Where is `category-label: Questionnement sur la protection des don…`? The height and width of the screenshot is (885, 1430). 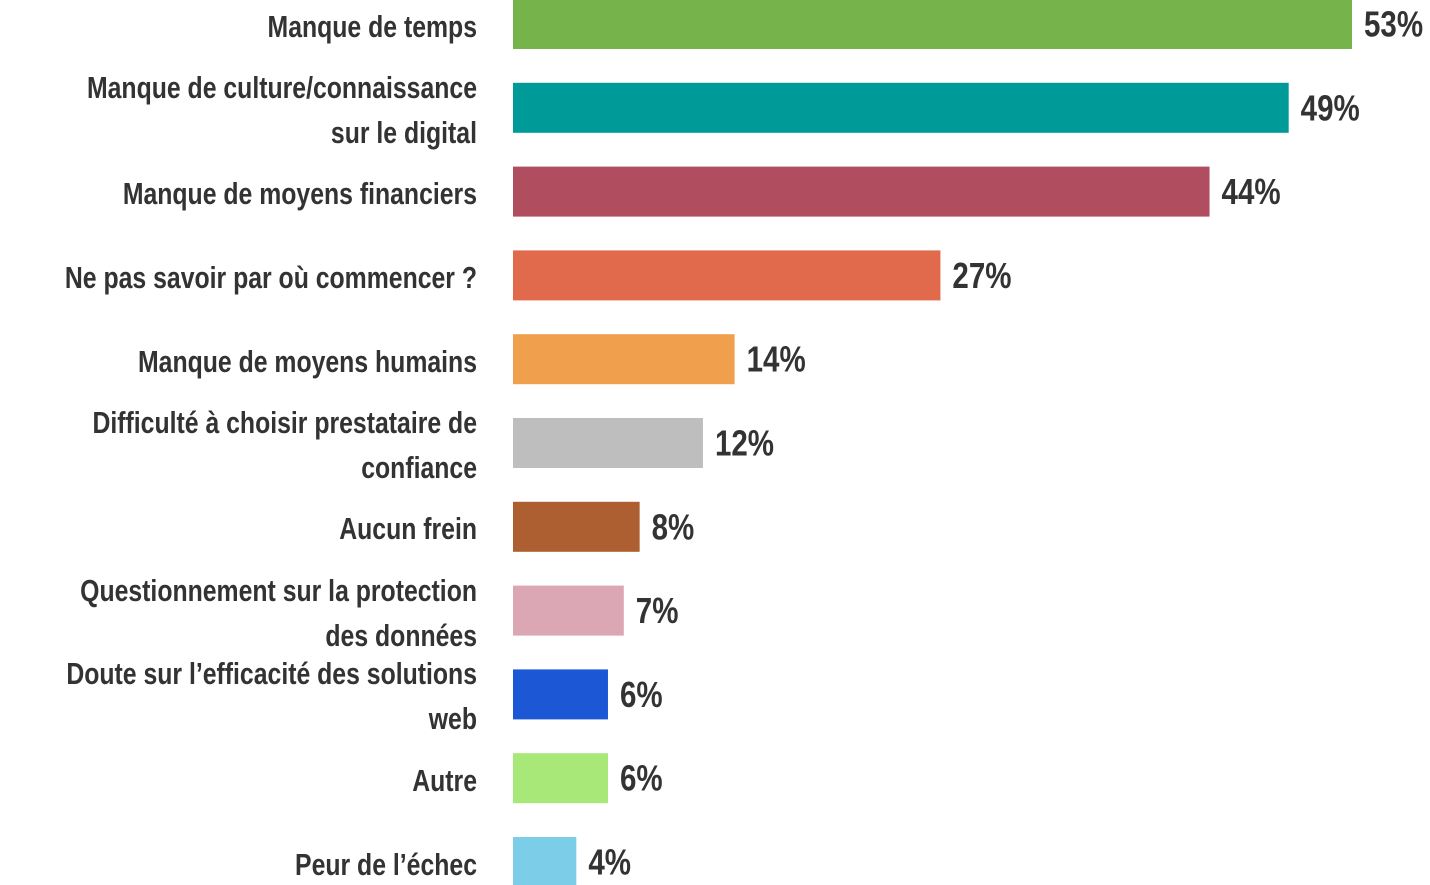
category-label: Questionnement sur la protection des don… is located at coordinates (278, 612).